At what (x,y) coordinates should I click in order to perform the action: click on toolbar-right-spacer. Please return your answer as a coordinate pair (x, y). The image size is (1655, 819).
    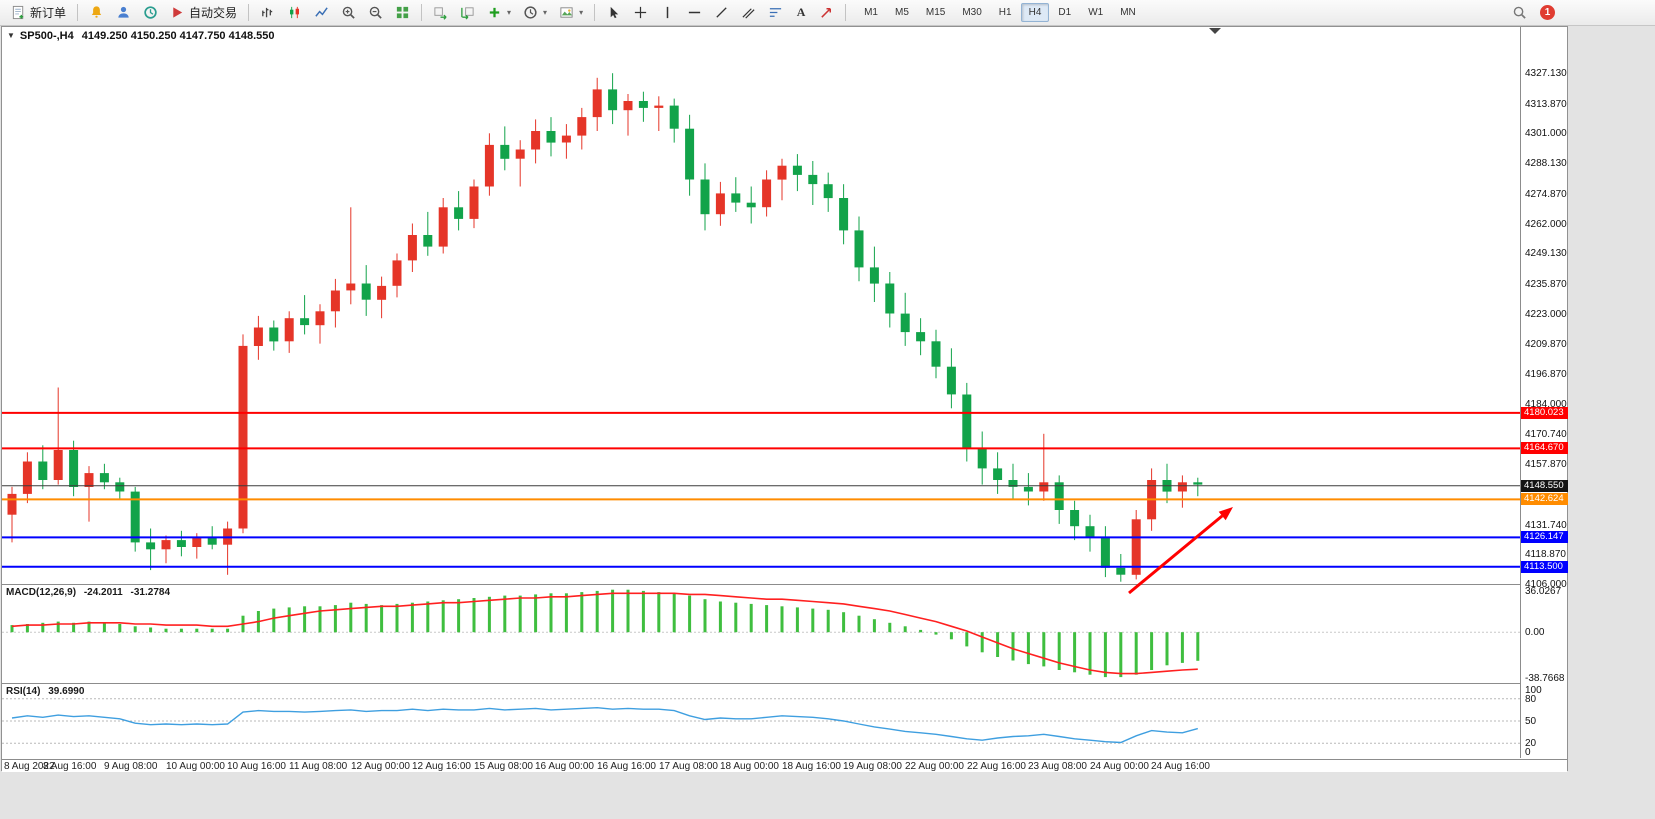
    Looking at the image, I should click on (1603, 12).